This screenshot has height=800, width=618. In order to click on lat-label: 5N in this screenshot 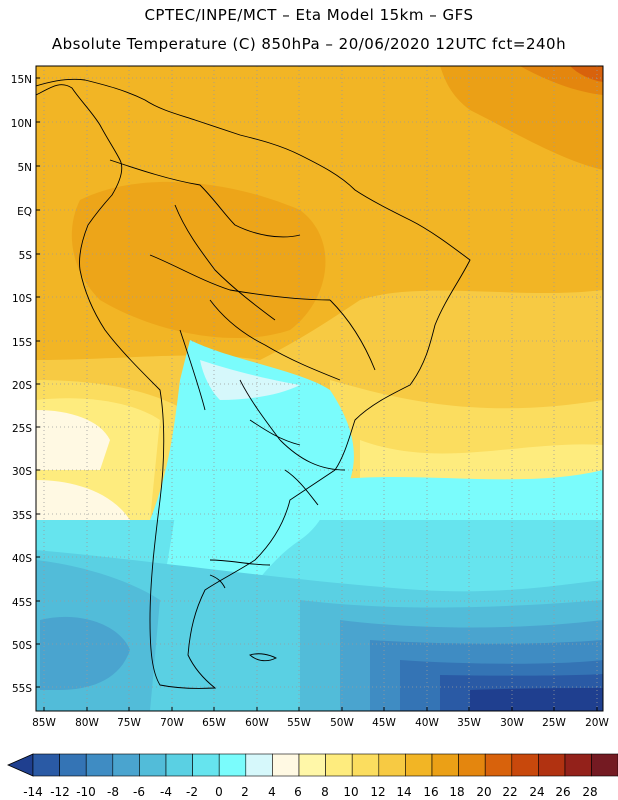, I will do `click(24, 168)`.